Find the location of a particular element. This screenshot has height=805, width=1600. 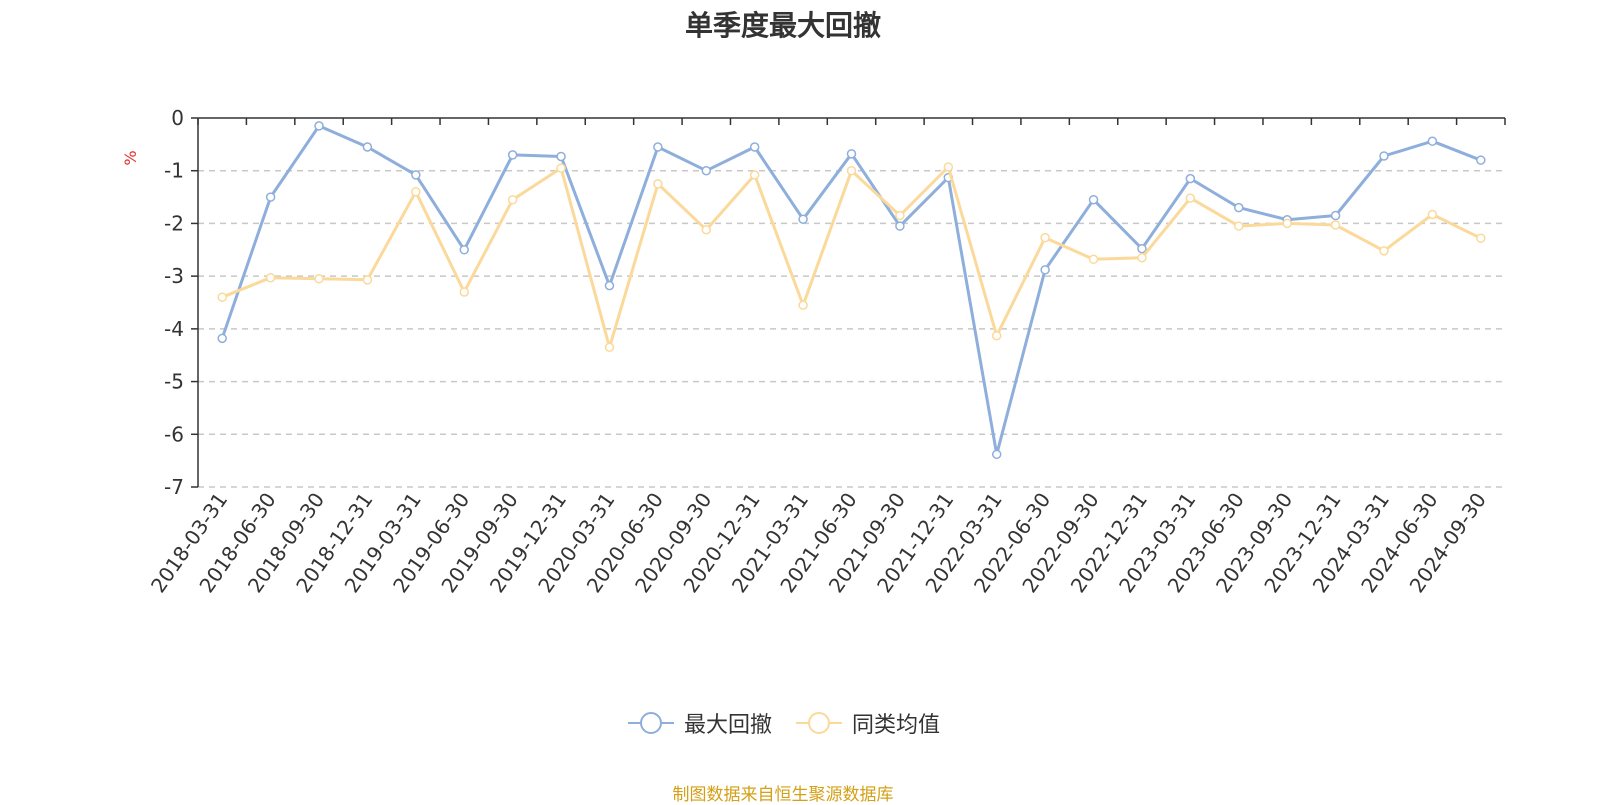

legend-label: 最大回撤 is located at coordinates (727, 725).